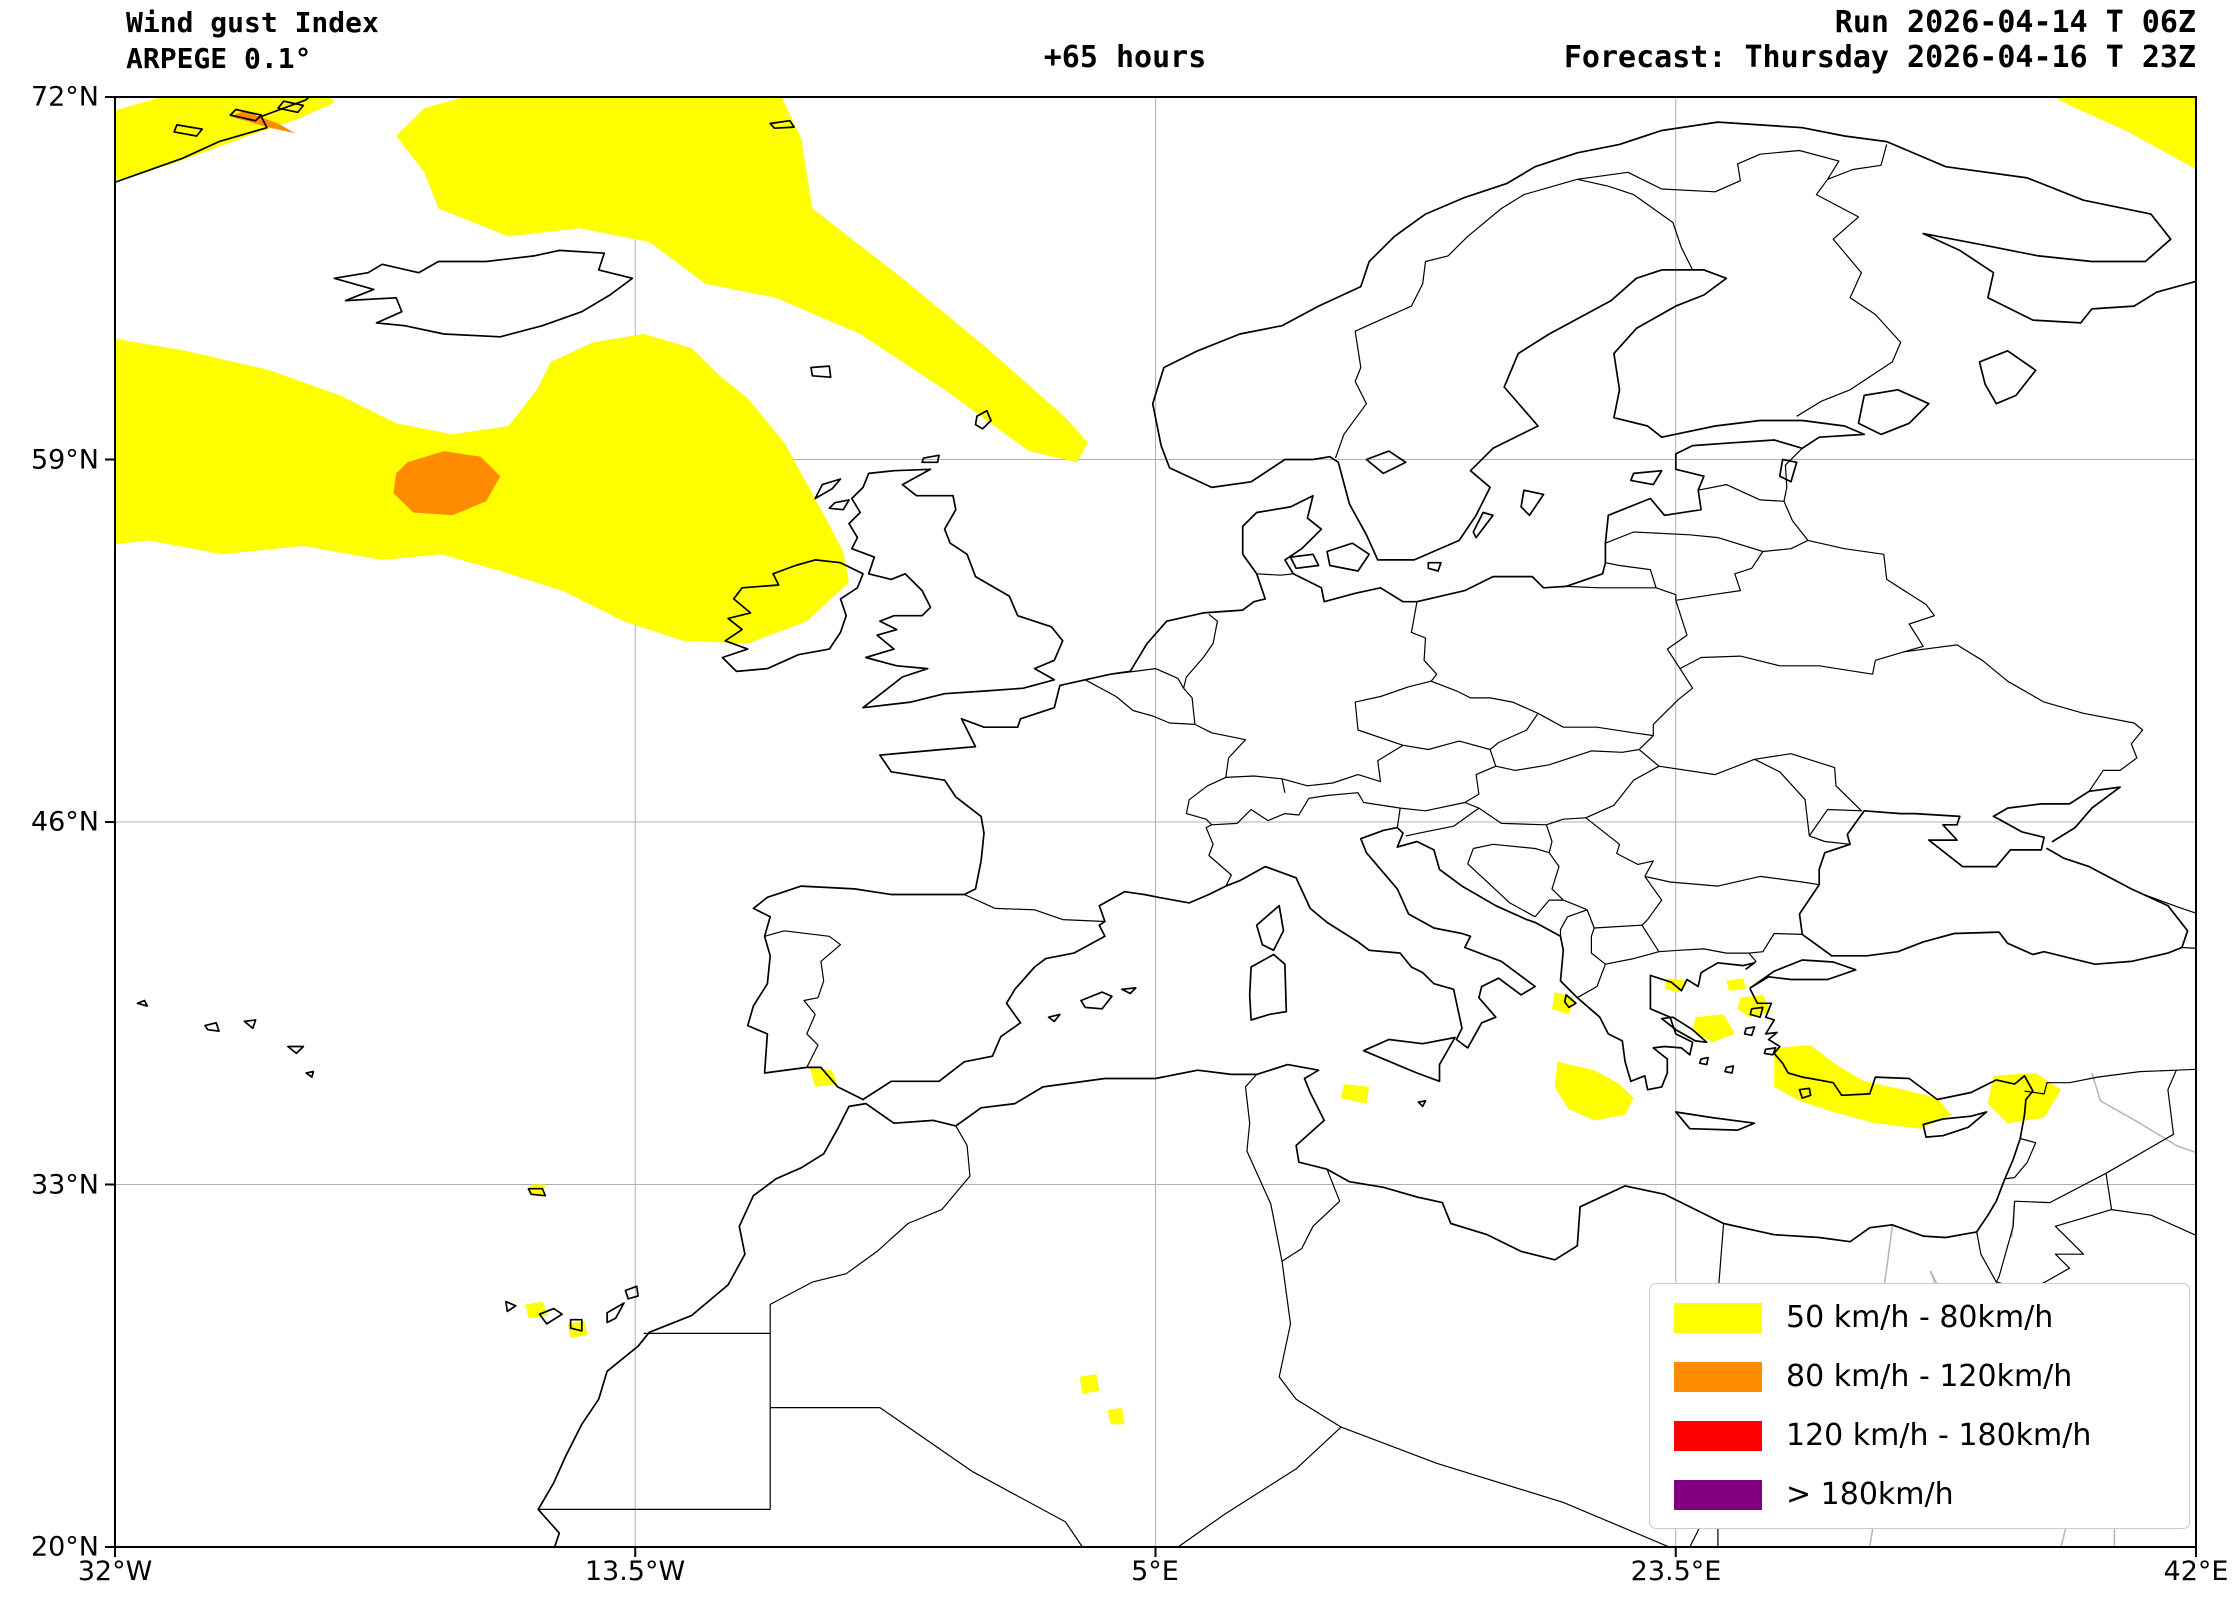  I want to click on lat-tick-label: 59°N, so click(64, 460).